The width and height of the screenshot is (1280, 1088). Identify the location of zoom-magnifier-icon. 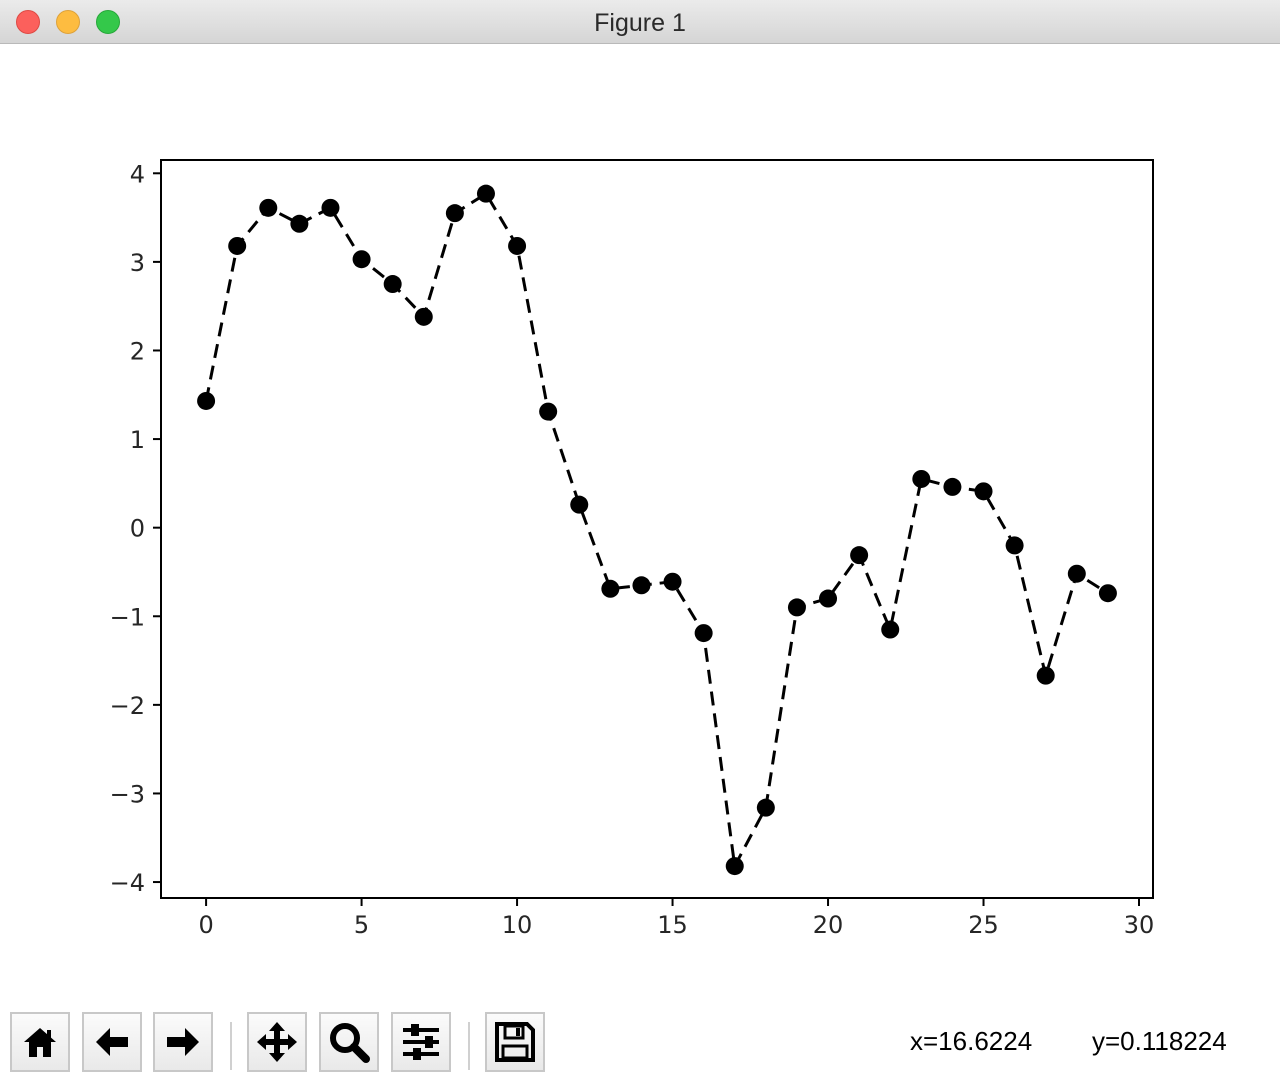
(350, 1043).